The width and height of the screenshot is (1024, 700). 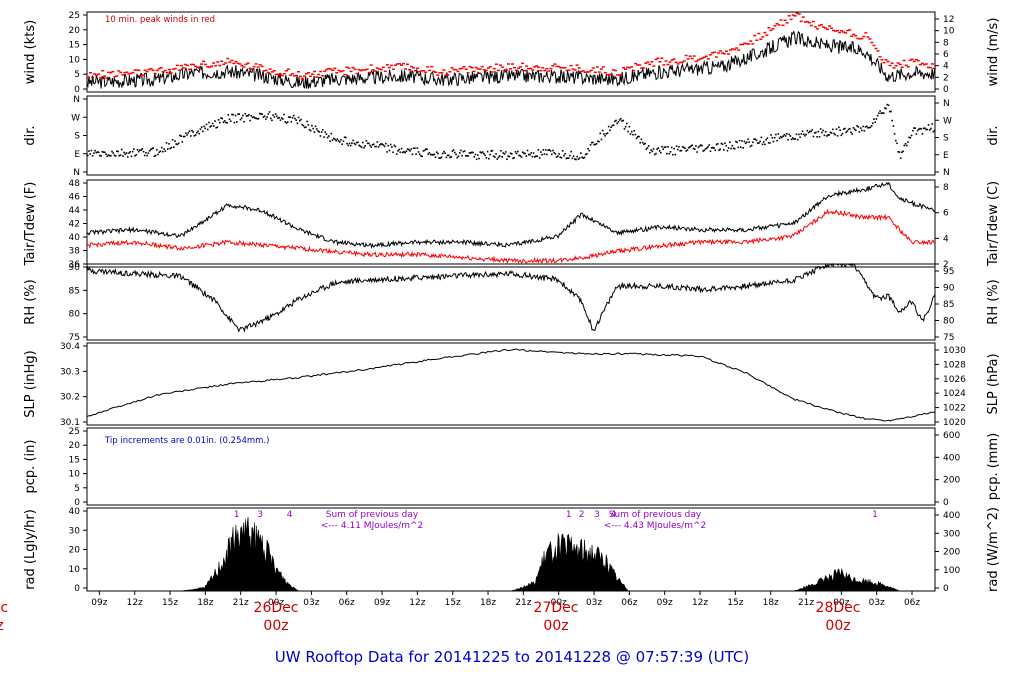 What do you see at coordinates (347, 603) in the screenshot?
I see `x-tick-label: 06z` at bounding box center [347, 603].